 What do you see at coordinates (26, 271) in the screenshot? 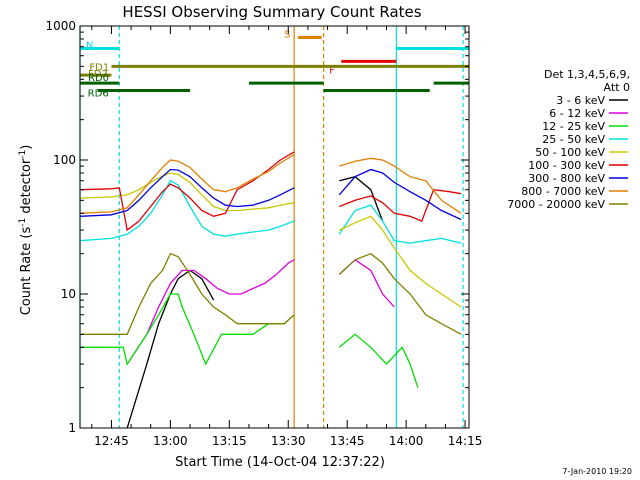
I see `y-axis-label-main: Count Rate (s` at bounding box center [26, 271].